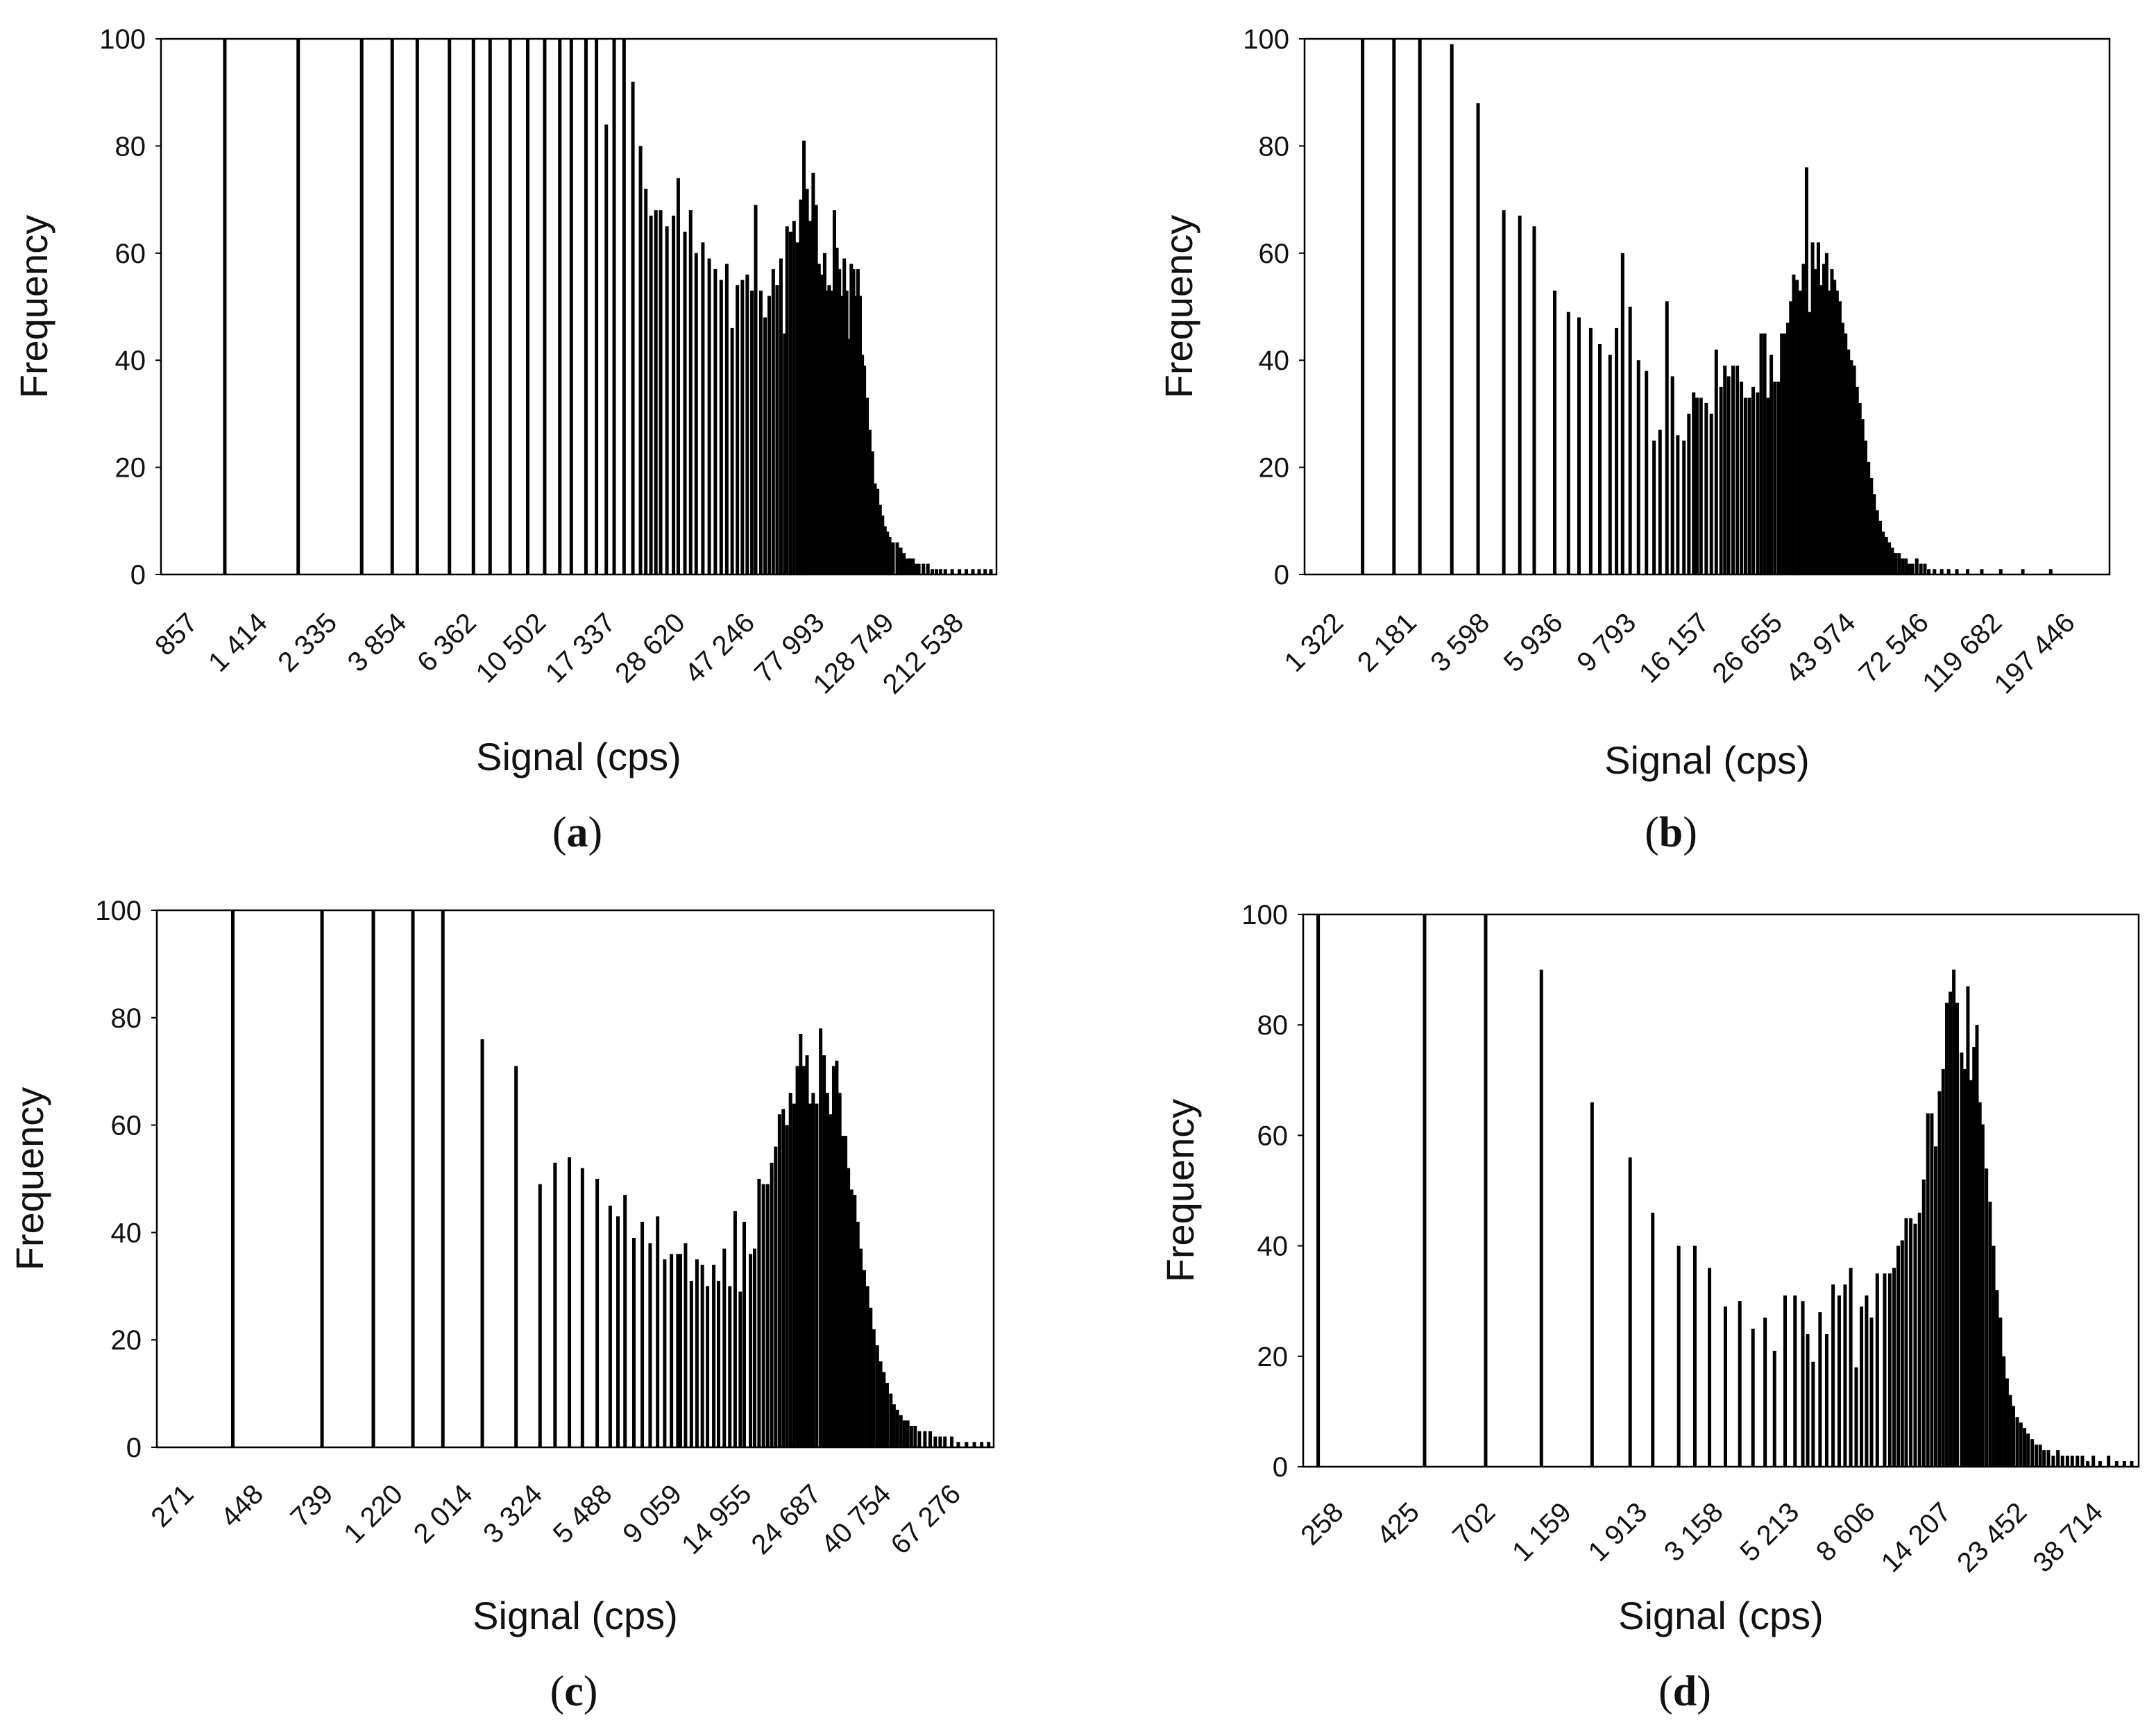 The width and height of the screenshot is (2156, 1729). I want to click on histogram-bars, so click(1707, 307).